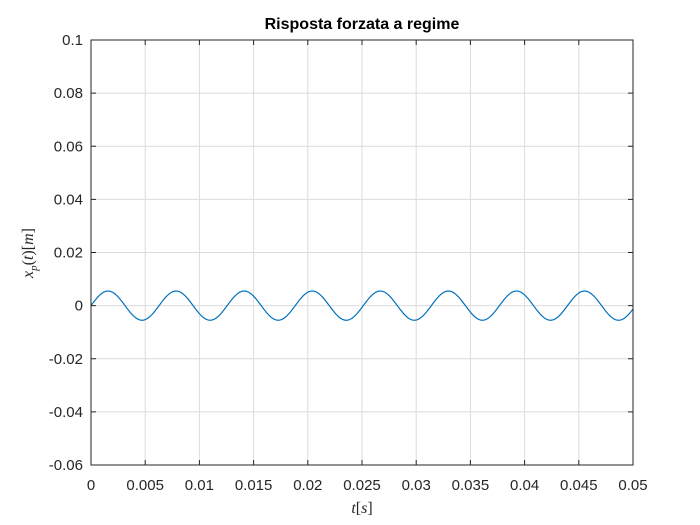  I want to click on x-tick-label: 0.045, so click(579, 485).